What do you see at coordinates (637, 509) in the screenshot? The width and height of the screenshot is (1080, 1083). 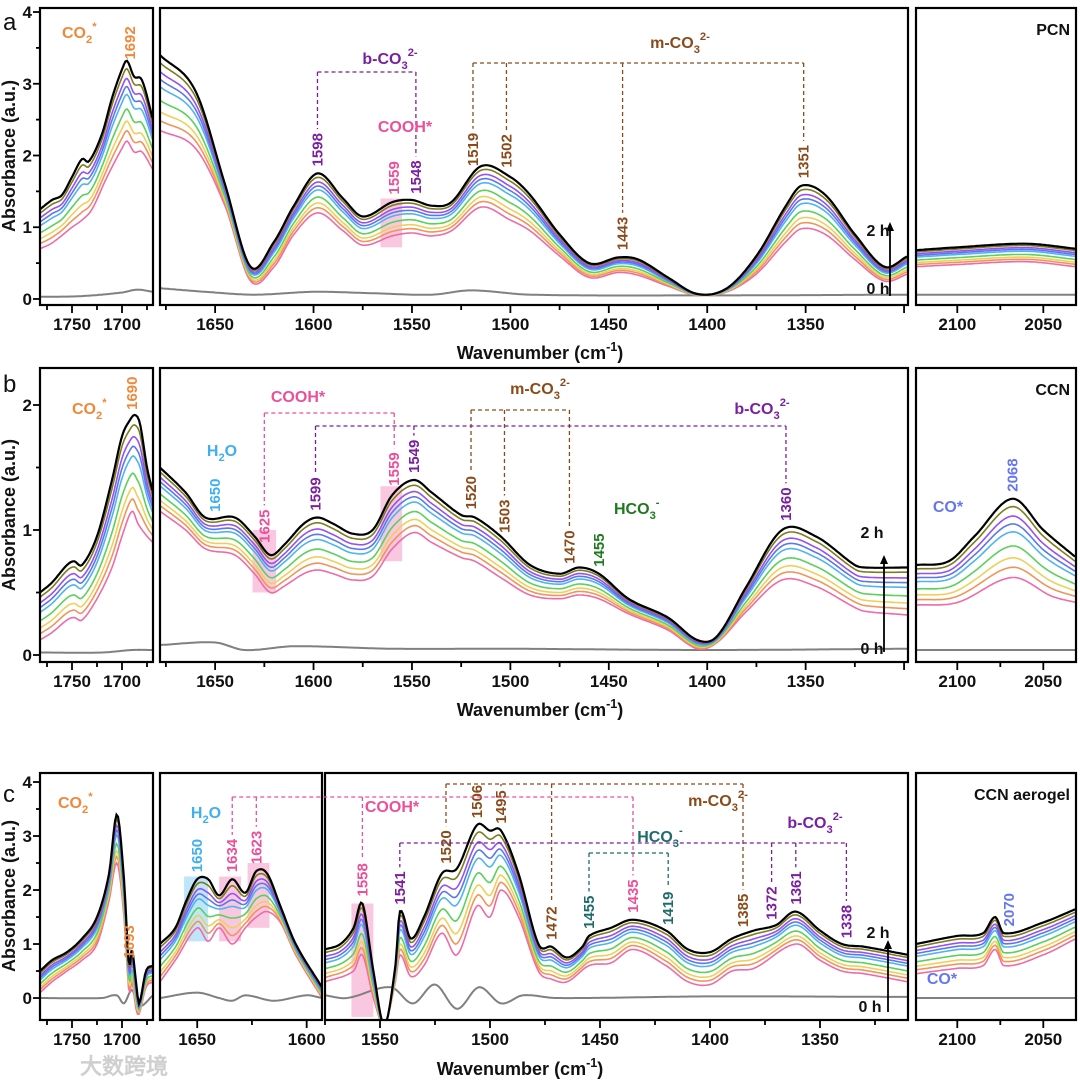 I see `annotation-b-hco3: HCO3-` at bounding box center [637, 509].